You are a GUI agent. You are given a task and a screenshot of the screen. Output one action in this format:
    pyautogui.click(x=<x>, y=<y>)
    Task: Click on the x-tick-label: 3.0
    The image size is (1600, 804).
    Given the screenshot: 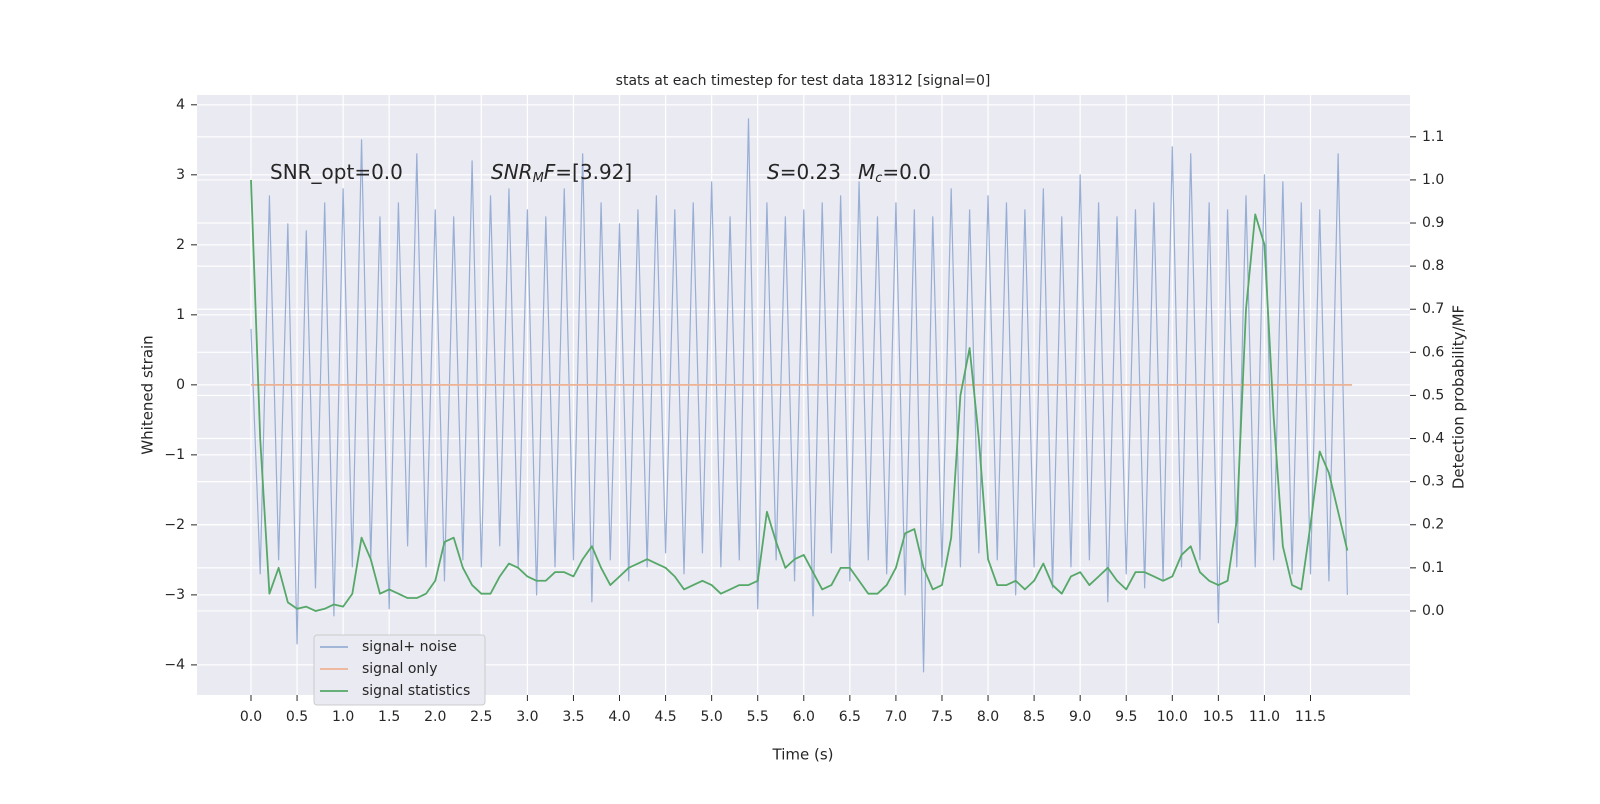 What is the action you would take?
    pyautogui.click(x=527, y=717)
    